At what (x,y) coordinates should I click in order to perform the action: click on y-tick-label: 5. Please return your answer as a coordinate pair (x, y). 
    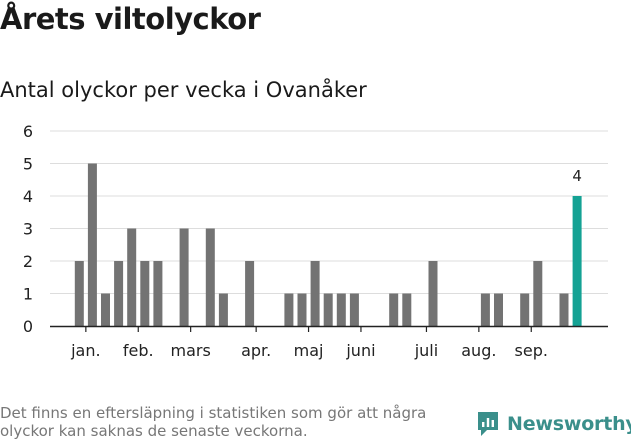
    Looking at the image, I should click on (28, 164).